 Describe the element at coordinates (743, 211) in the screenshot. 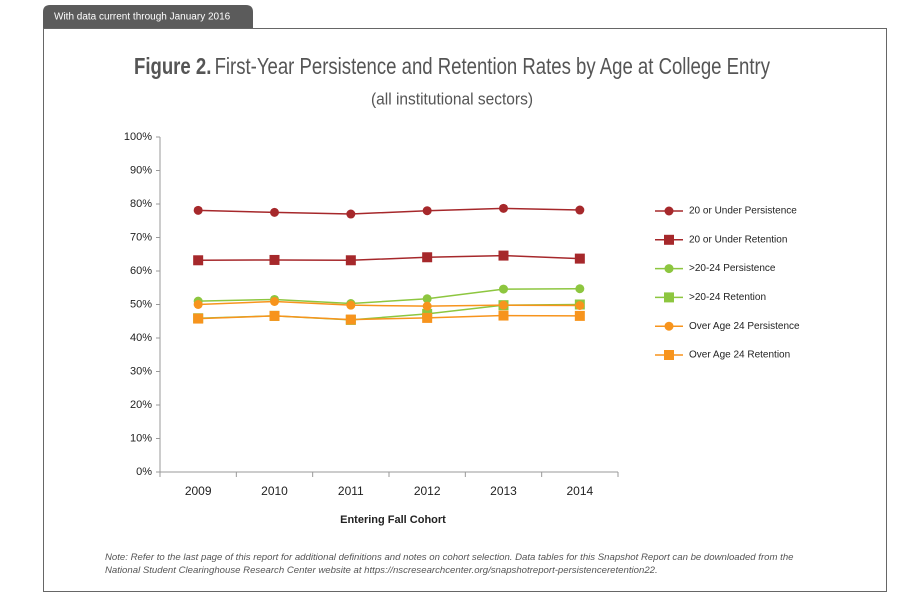

I see `legend-label: 20 or Under Persistence` at that location.